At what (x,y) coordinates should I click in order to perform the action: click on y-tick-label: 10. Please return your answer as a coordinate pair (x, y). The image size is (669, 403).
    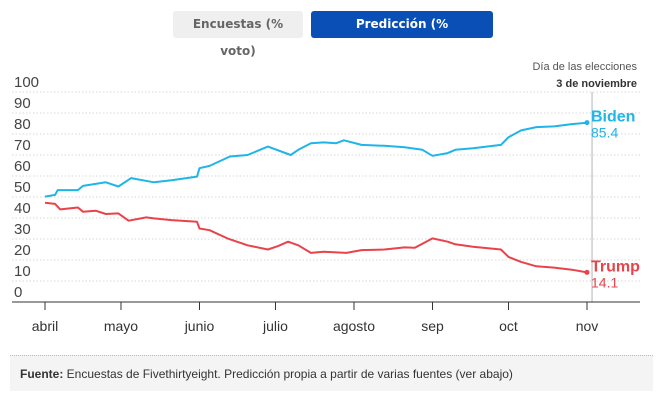
    Looking at the image, I should click on (22, 271).